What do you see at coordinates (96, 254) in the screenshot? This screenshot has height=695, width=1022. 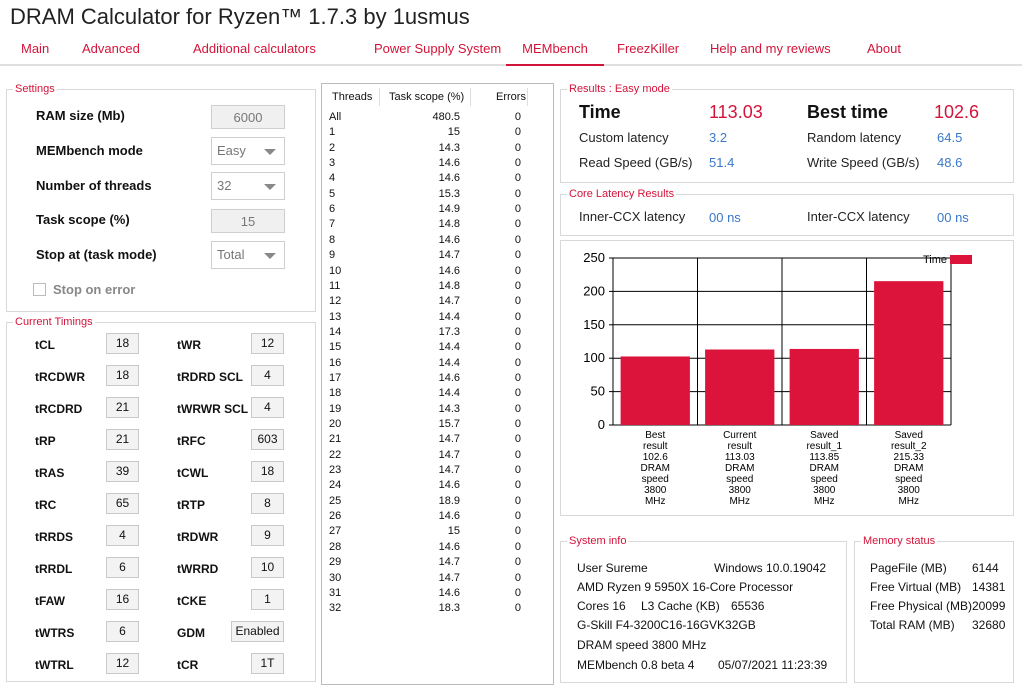 I see `stop-at-label: Stop at (task mode)` at bounding box center [96, 254].